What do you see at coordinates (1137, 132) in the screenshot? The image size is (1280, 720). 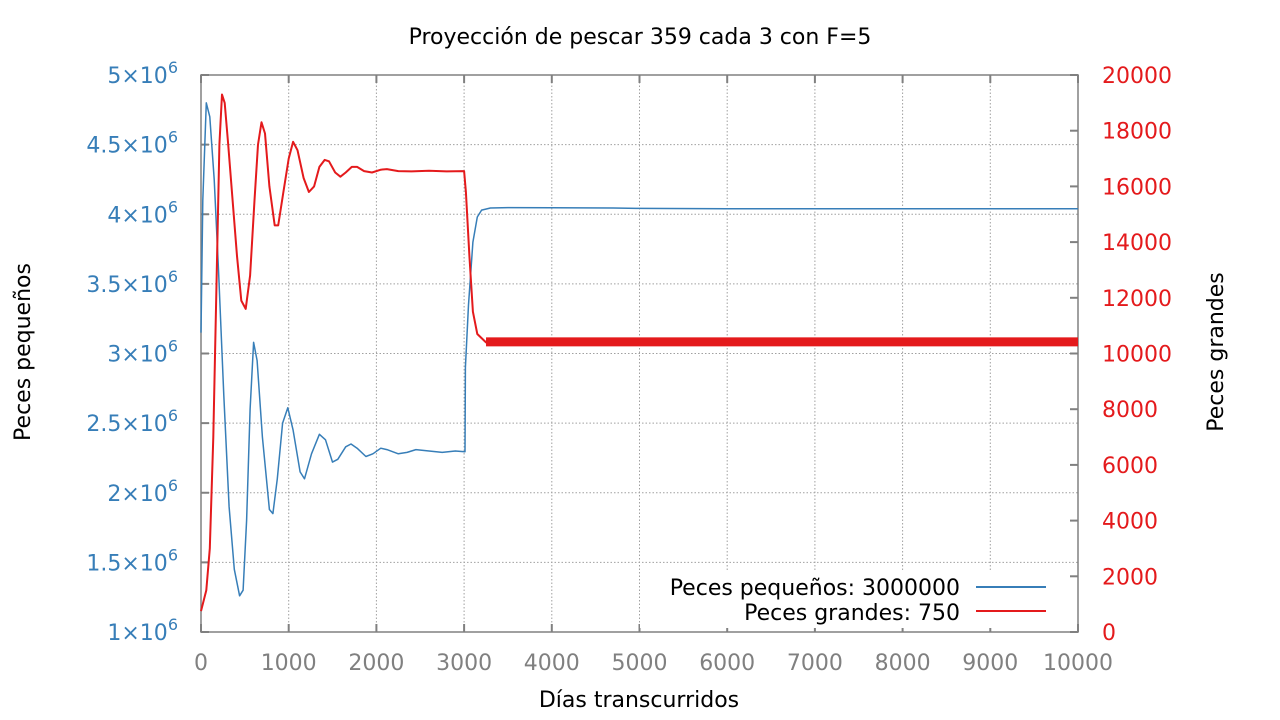 I see `y-right-tick-label: 18000` at bounding box center [1137, 132].